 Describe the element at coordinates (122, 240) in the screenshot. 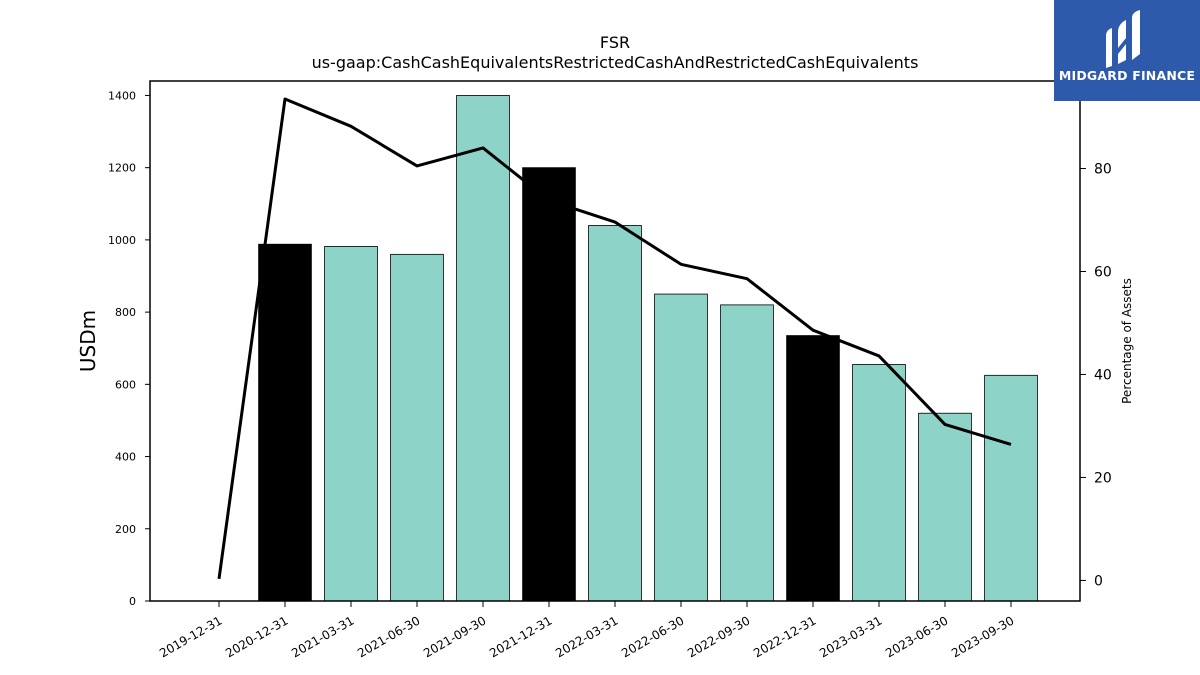

I see `y-tick-label: 1000` at that location.